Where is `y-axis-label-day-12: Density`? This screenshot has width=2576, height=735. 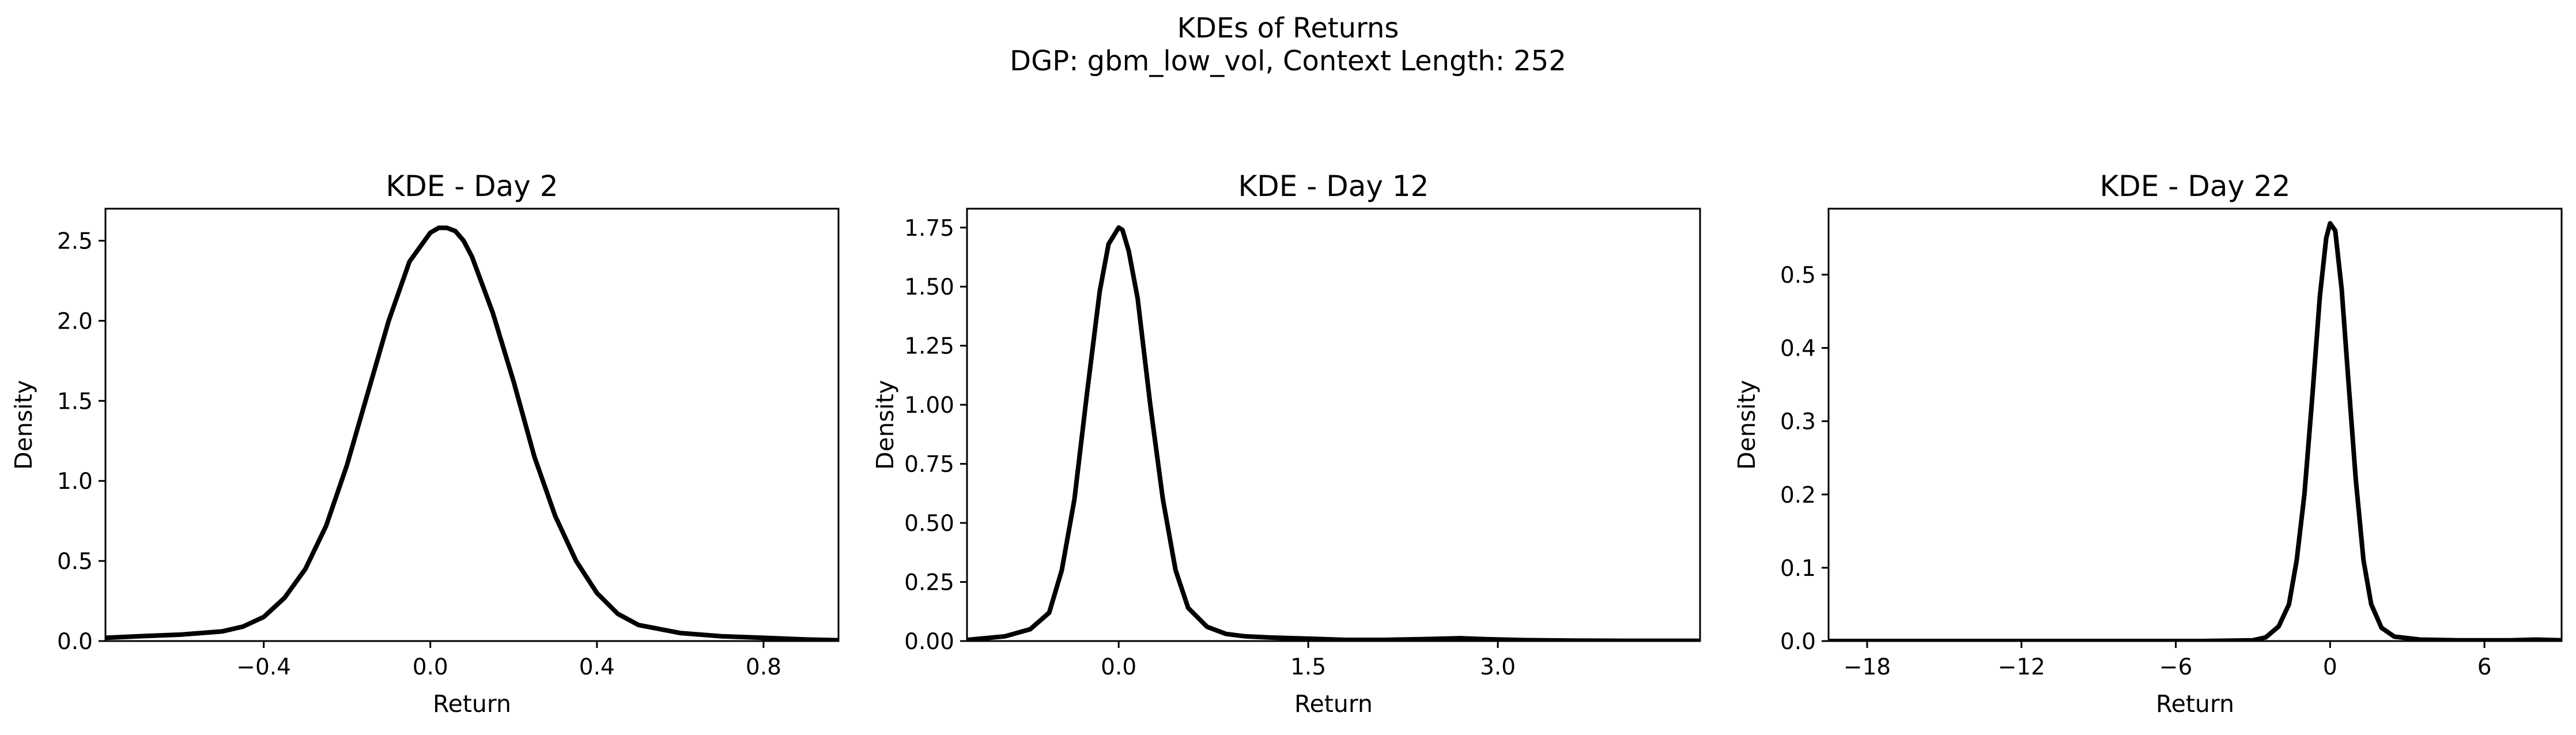 y-axis-label-day-12: Density is located at coordinates (885, 425).